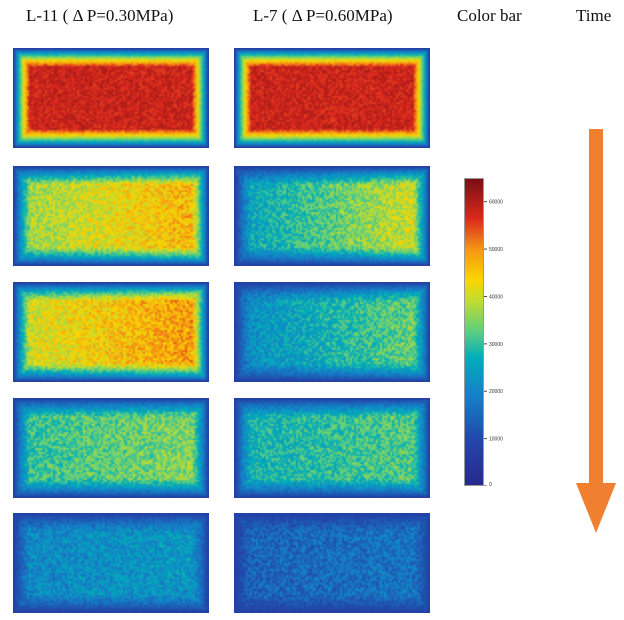 Image resolution: width=624 pixels, height=620 pixels. I want to click on colorbar-tick-label: 60000, so click(496, 203).